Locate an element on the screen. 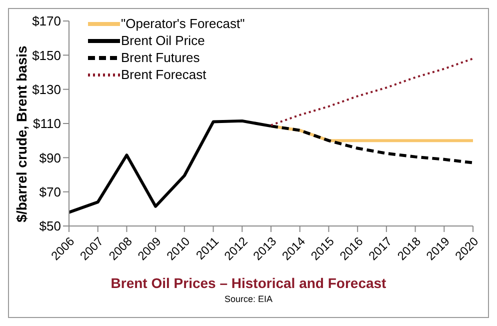 This screenshot has width=497, height=326. text: Brent Oil Prices – Historical and Forecast is located at coordinates (249, 283).